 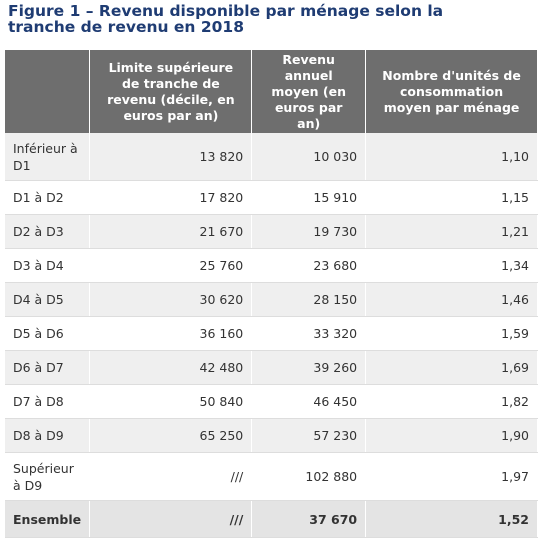 I want to click on table-row: D6 à D7 42 480 39 260 1,69, so click(x=271, y=367).